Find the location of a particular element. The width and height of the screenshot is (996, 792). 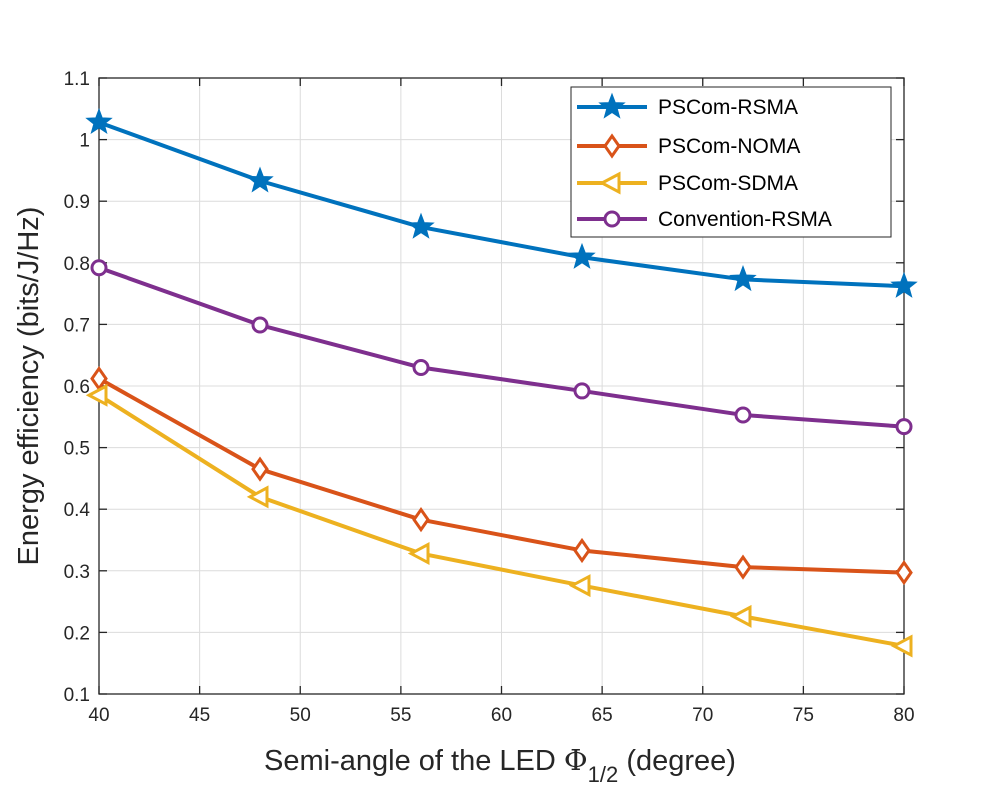

legend-marker-pscom-sdma is located at coordinates (609, 183).